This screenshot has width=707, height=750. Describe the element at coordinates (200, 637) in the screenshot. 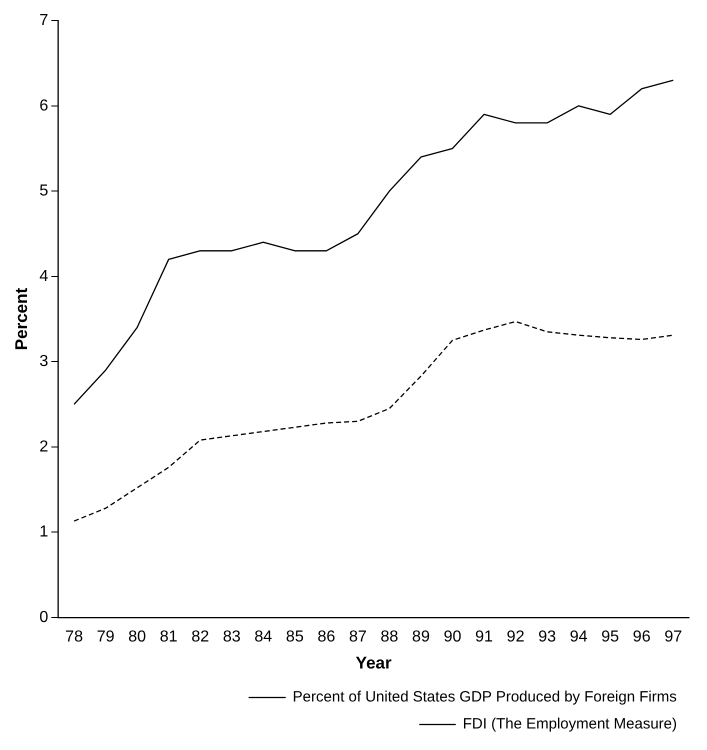

I see `x-tick-label: 82` at that location.